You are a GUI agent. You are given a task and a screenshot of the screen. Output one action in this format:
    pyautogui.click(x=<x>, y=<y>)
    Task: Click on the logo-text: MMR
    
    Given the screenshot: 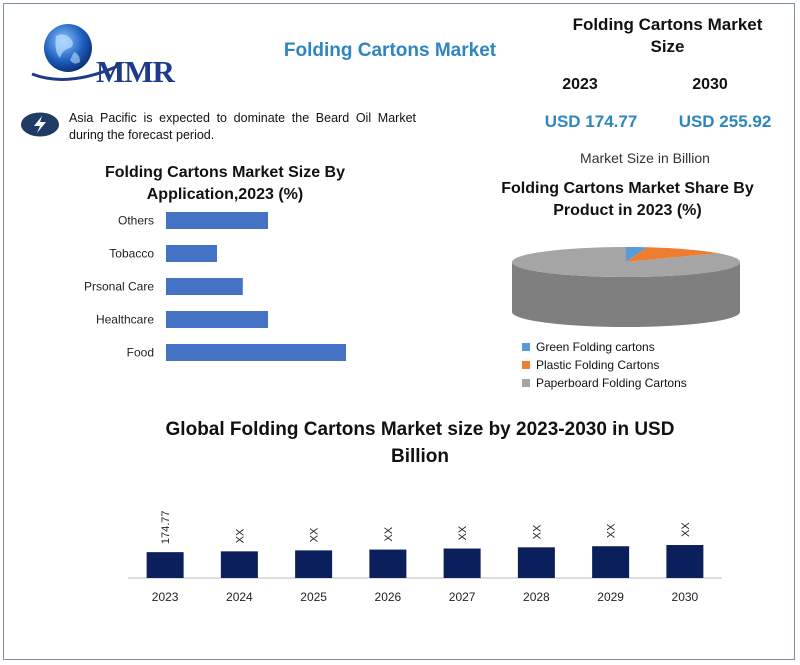 What is the action you would take?
    pyautogui.click(x=135, y=71)
    